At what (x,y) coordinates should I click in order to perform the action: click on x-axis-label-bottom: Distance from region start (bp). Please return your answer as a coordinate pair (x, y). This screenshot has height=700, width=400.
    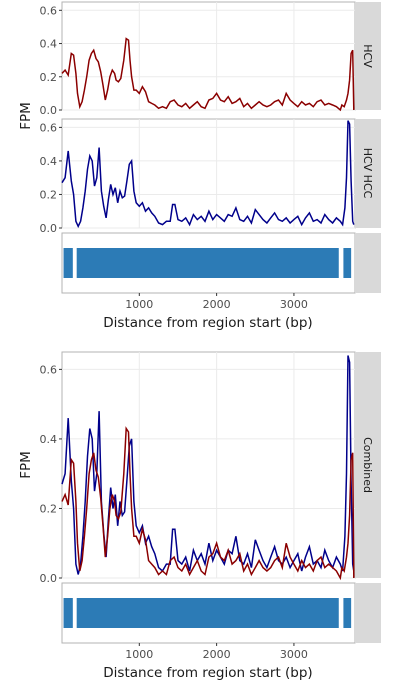
    Looking at the image, I should click on (207, 673).